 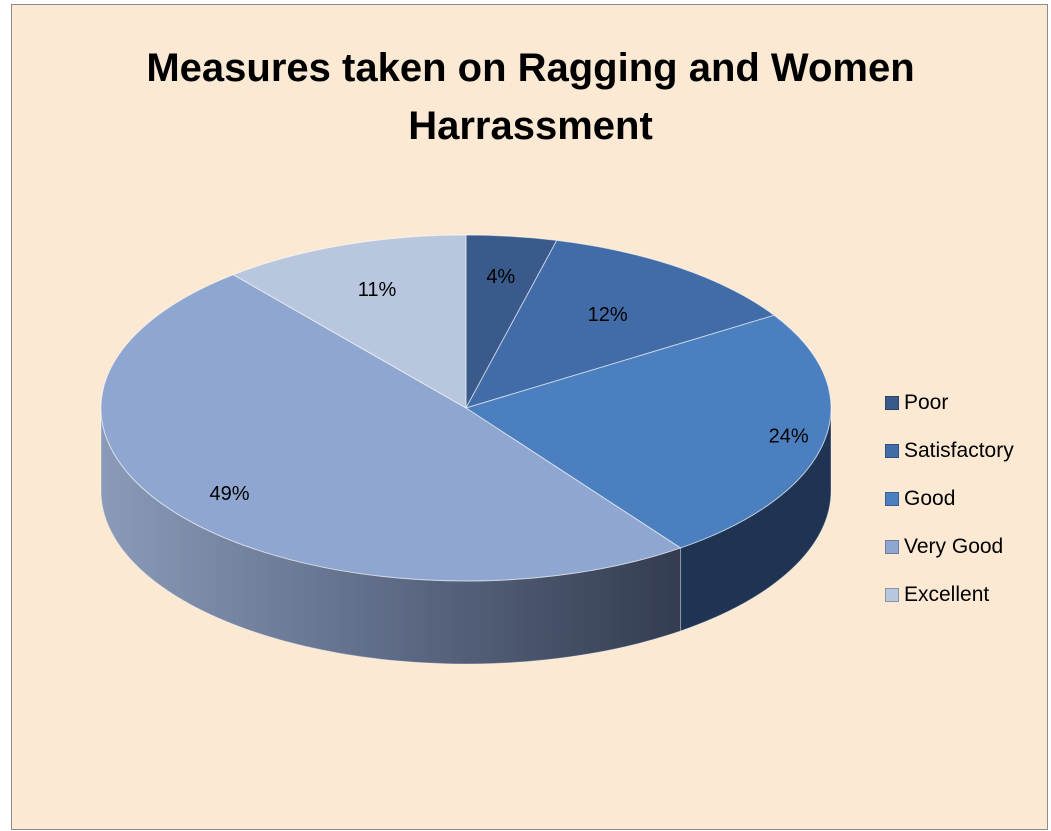 I want to click on pie-slice-satisfactory, so click(x=620, y=324).